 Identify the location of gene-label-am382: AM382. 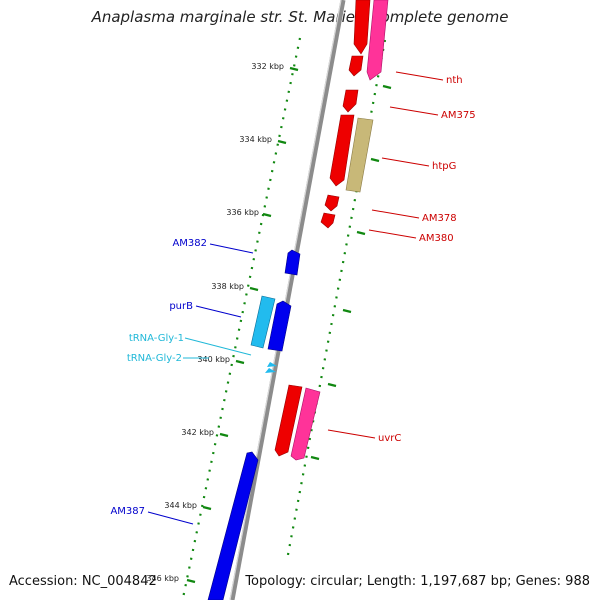
(189, 243).